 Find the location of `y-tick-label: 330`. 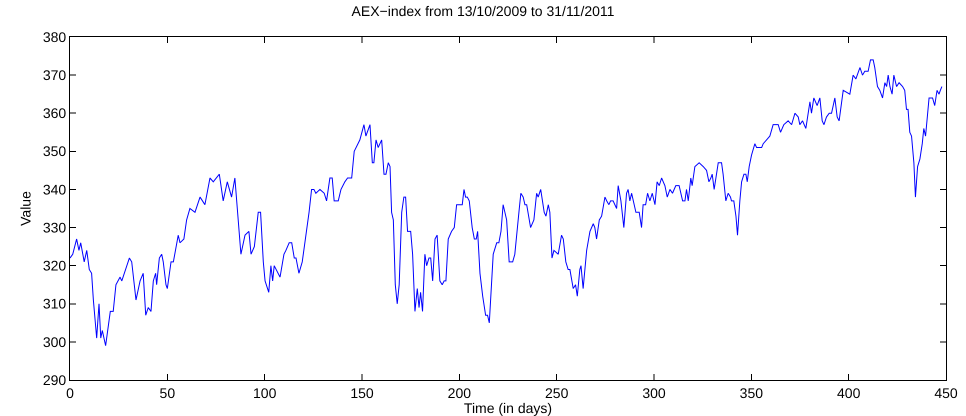

y-tick-label: 330 is located at coordinates (54, 227).